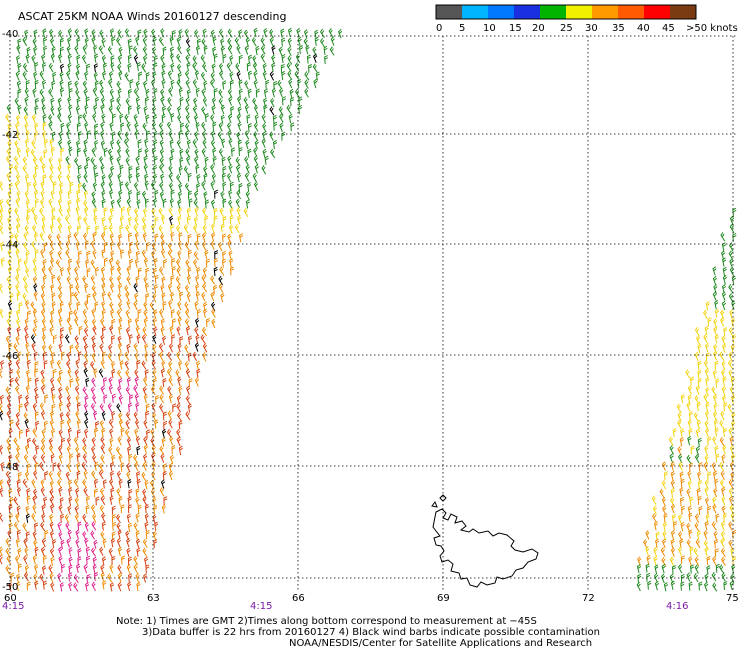 The width and height of the screenshot is (740, 650). What do you see at coordinates (298, 598) in the screenshot?
I see `lon-label-66: 66` at bounding box center [298, 598].